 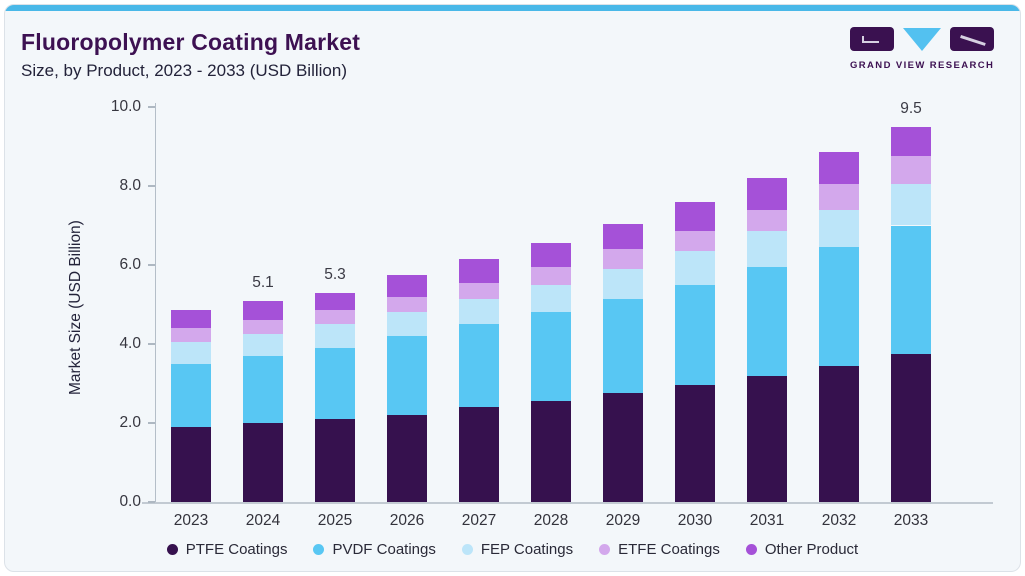 I want to click on y-tick-label: 8.0, so click(x=130, y=185).